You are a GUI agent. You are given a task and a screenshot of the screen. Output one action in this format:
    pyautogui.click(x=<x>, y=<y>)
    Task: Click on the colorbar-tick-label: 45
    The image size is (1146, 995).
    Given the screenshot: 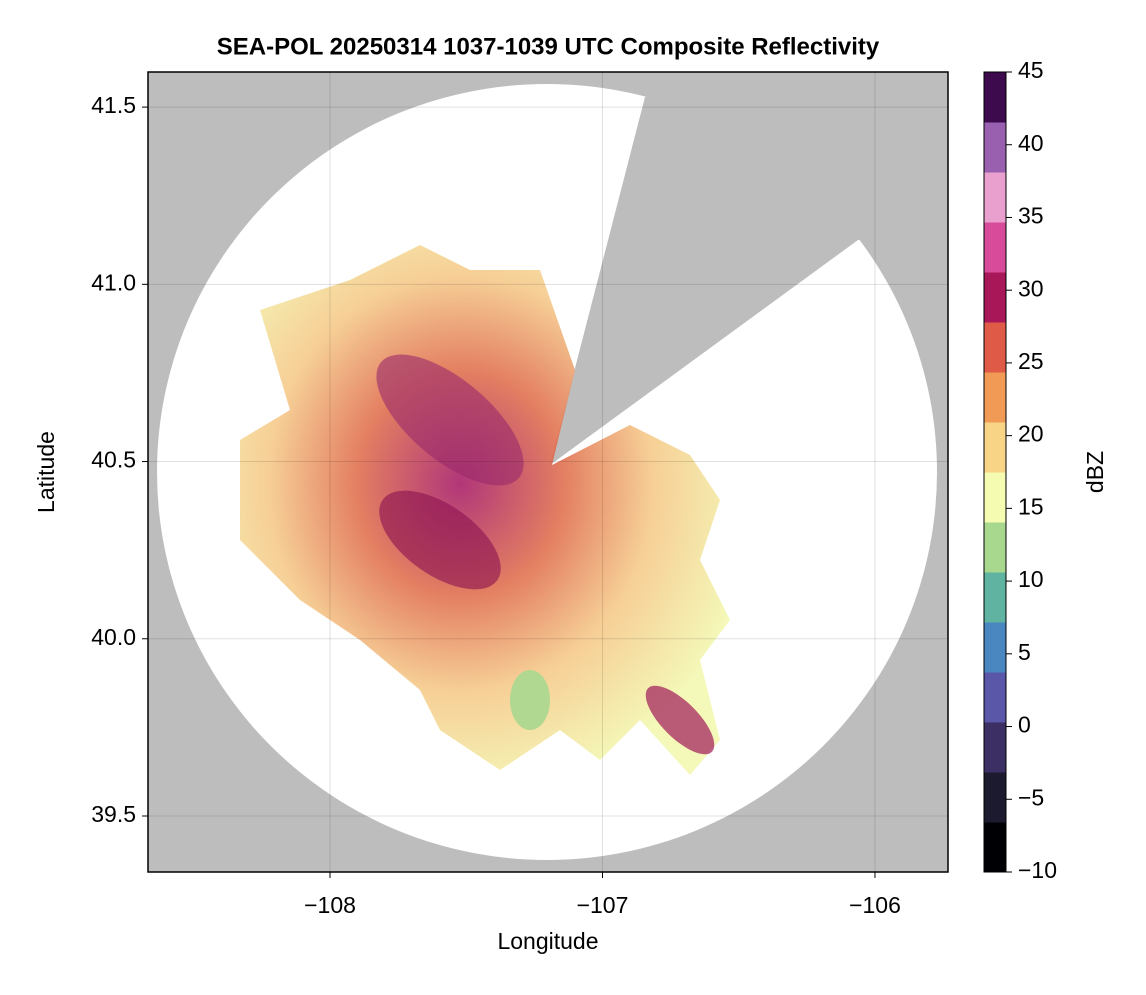 What is the action you would take?
    pyautogui.click(x=1031, y=70)
    